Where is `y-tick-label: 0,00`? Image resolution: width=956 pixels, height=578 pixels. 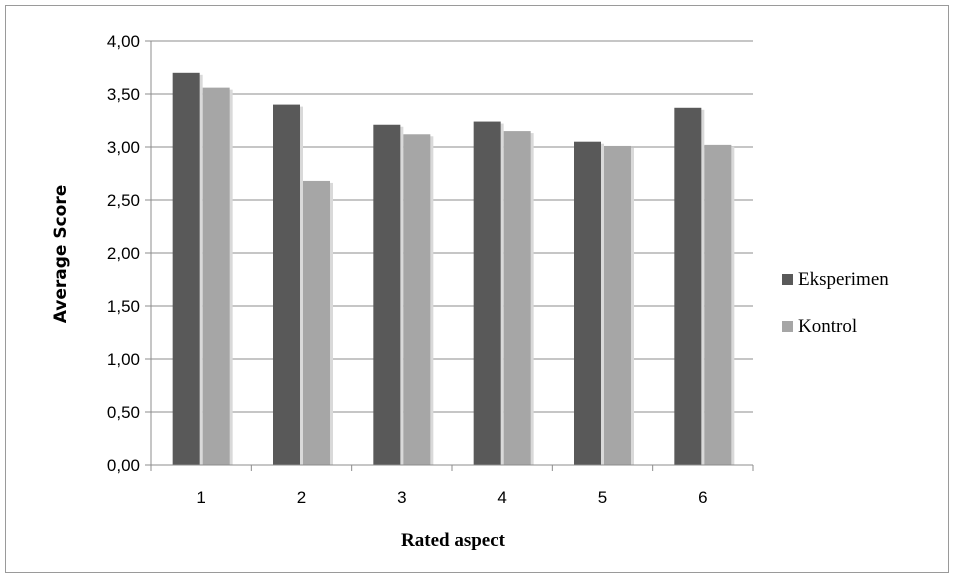 y-tick-label: 0,00 is located at coordinates (123, 465).